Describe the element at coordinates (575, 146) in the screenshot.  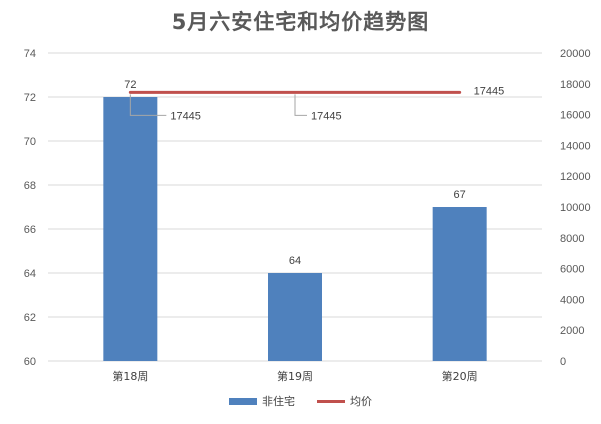
I see `y-right-tick-label-7: 14000` at that location.